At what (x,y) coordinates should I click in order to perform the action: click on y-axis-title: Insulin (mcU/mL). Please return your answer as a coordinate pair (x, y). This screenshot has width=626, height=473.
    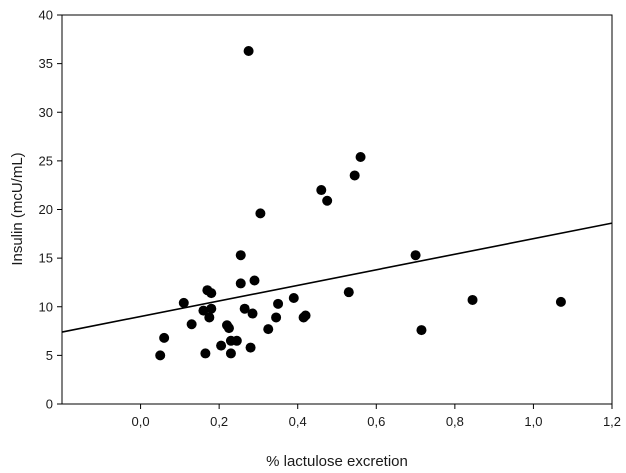
    Looking at the image, I should click on (17, 208).